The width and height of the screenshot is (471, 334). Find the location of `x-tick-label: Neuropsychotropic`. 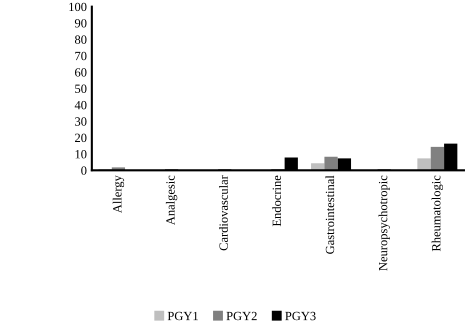

x-tick-label: Neuropsychotropic is located at coordinates (384, 223).